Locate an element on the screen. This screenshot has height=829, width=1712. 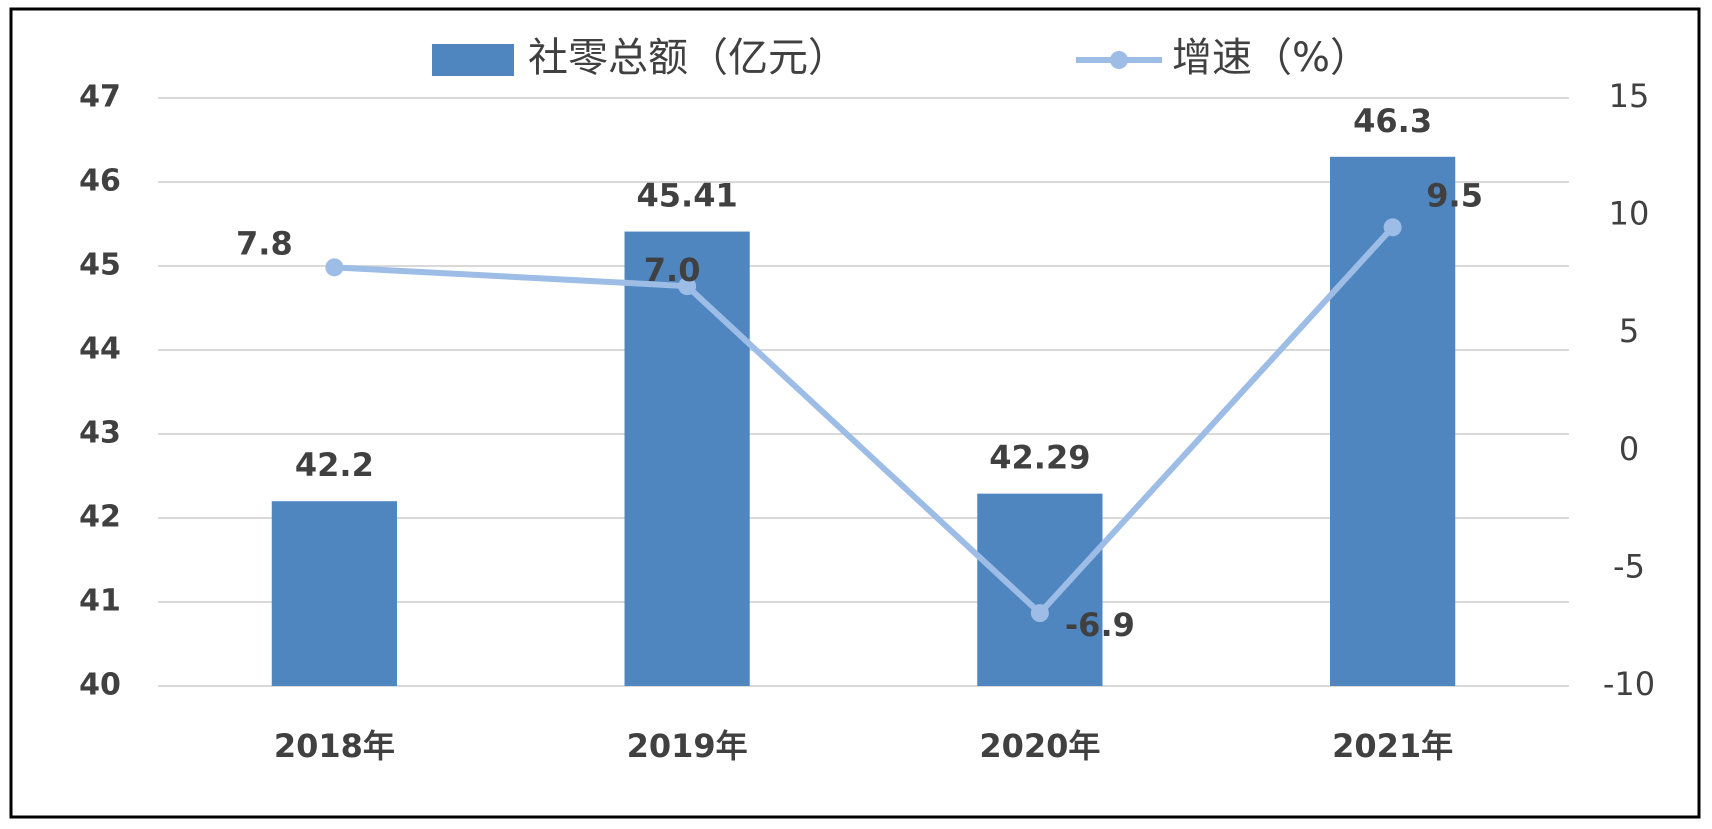
y2-tick-label: -5 is located at coordinates (1629, 566).